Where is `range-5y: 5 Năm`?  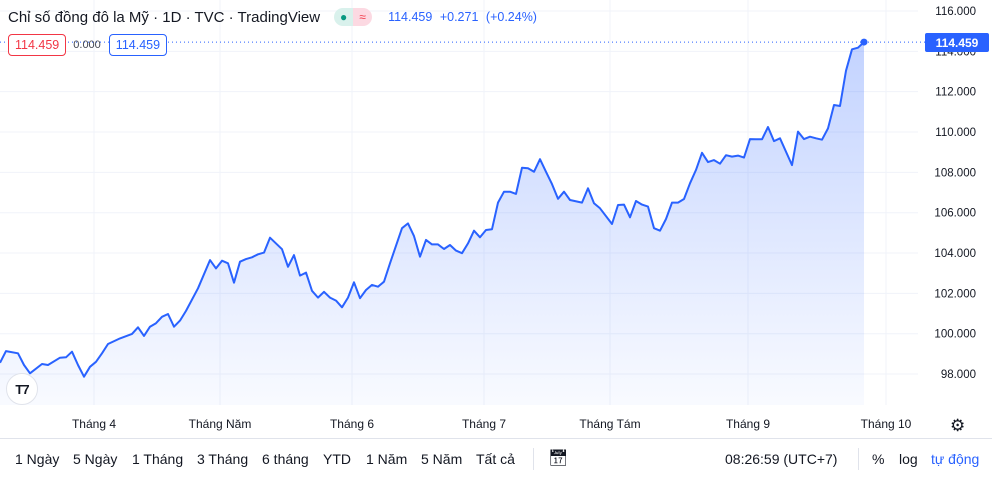
range-5y: 5 Năm is located at coordinates (442, 459).